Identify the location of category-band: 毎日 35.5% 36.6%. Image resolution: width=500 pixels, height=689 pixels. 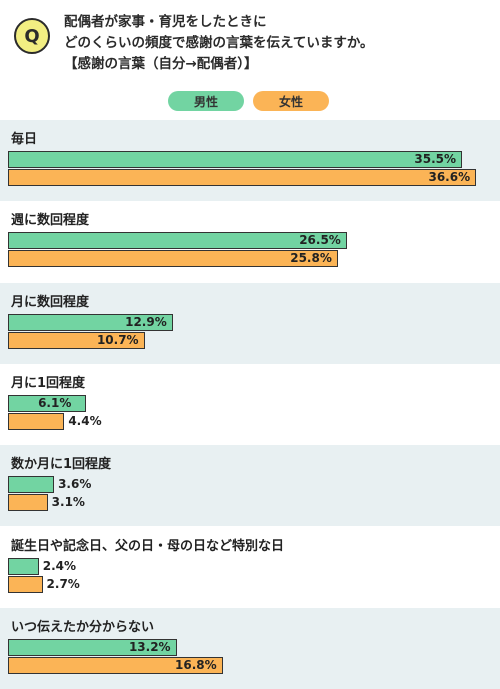
(250, 161).